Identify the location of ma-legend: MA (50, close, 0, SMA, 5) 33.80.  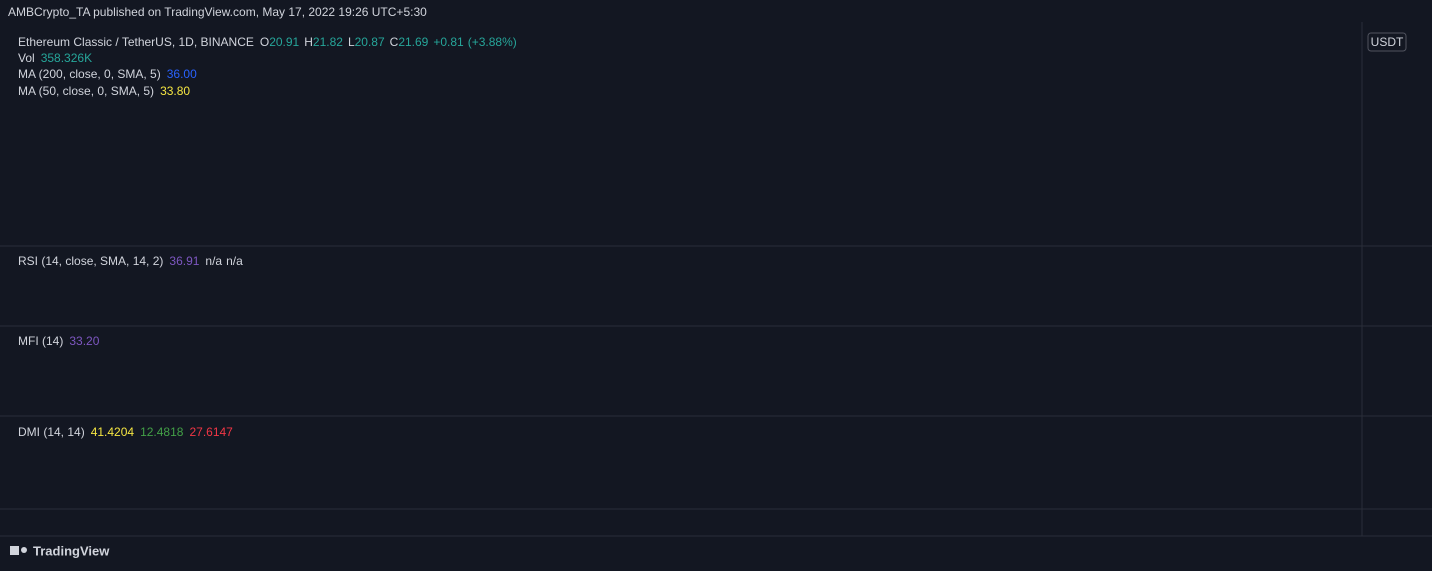
(104, 91).